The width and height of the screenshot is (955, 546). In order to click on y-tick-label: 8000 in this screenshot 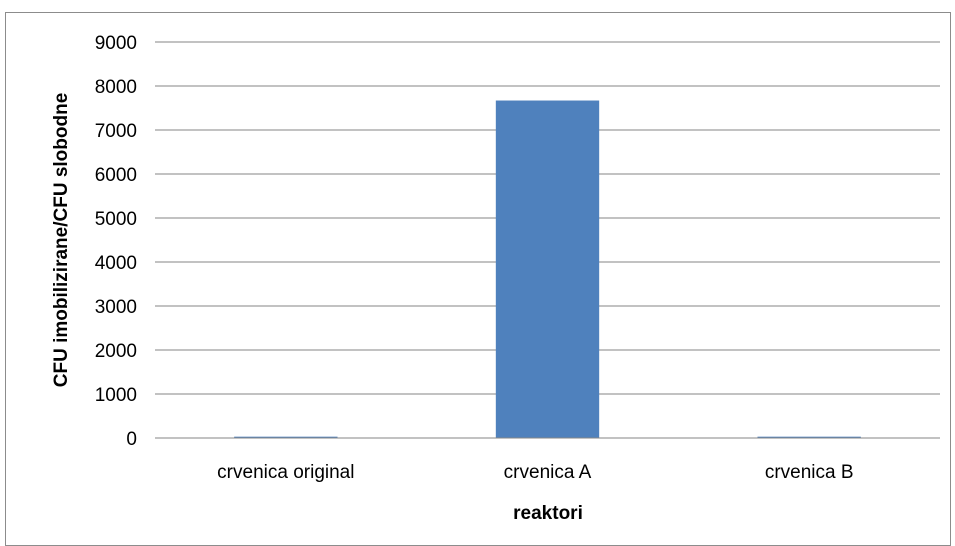, I will do `click(116, 87)`.